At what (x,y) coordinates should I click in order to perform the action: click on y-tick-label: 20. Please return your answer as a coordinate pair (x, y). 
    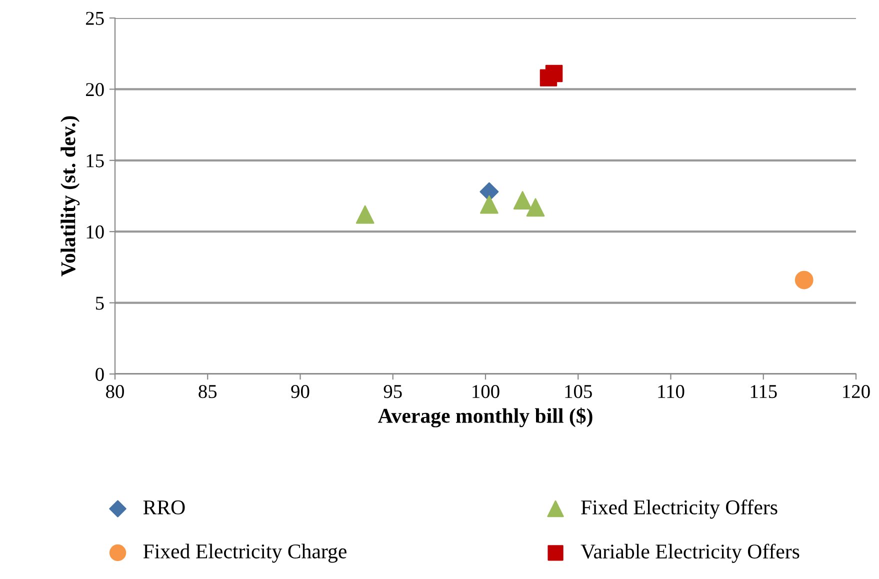
    Looking at the image, I should click on (95, 89).